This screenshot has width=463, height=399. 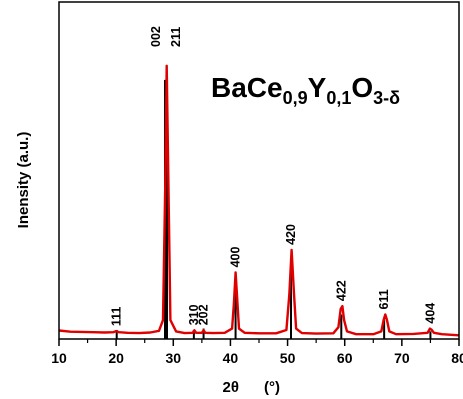 I want to click on x-axis-ticks: 10 20 30 40 50 60 70 80, so click(x=257, y=352).